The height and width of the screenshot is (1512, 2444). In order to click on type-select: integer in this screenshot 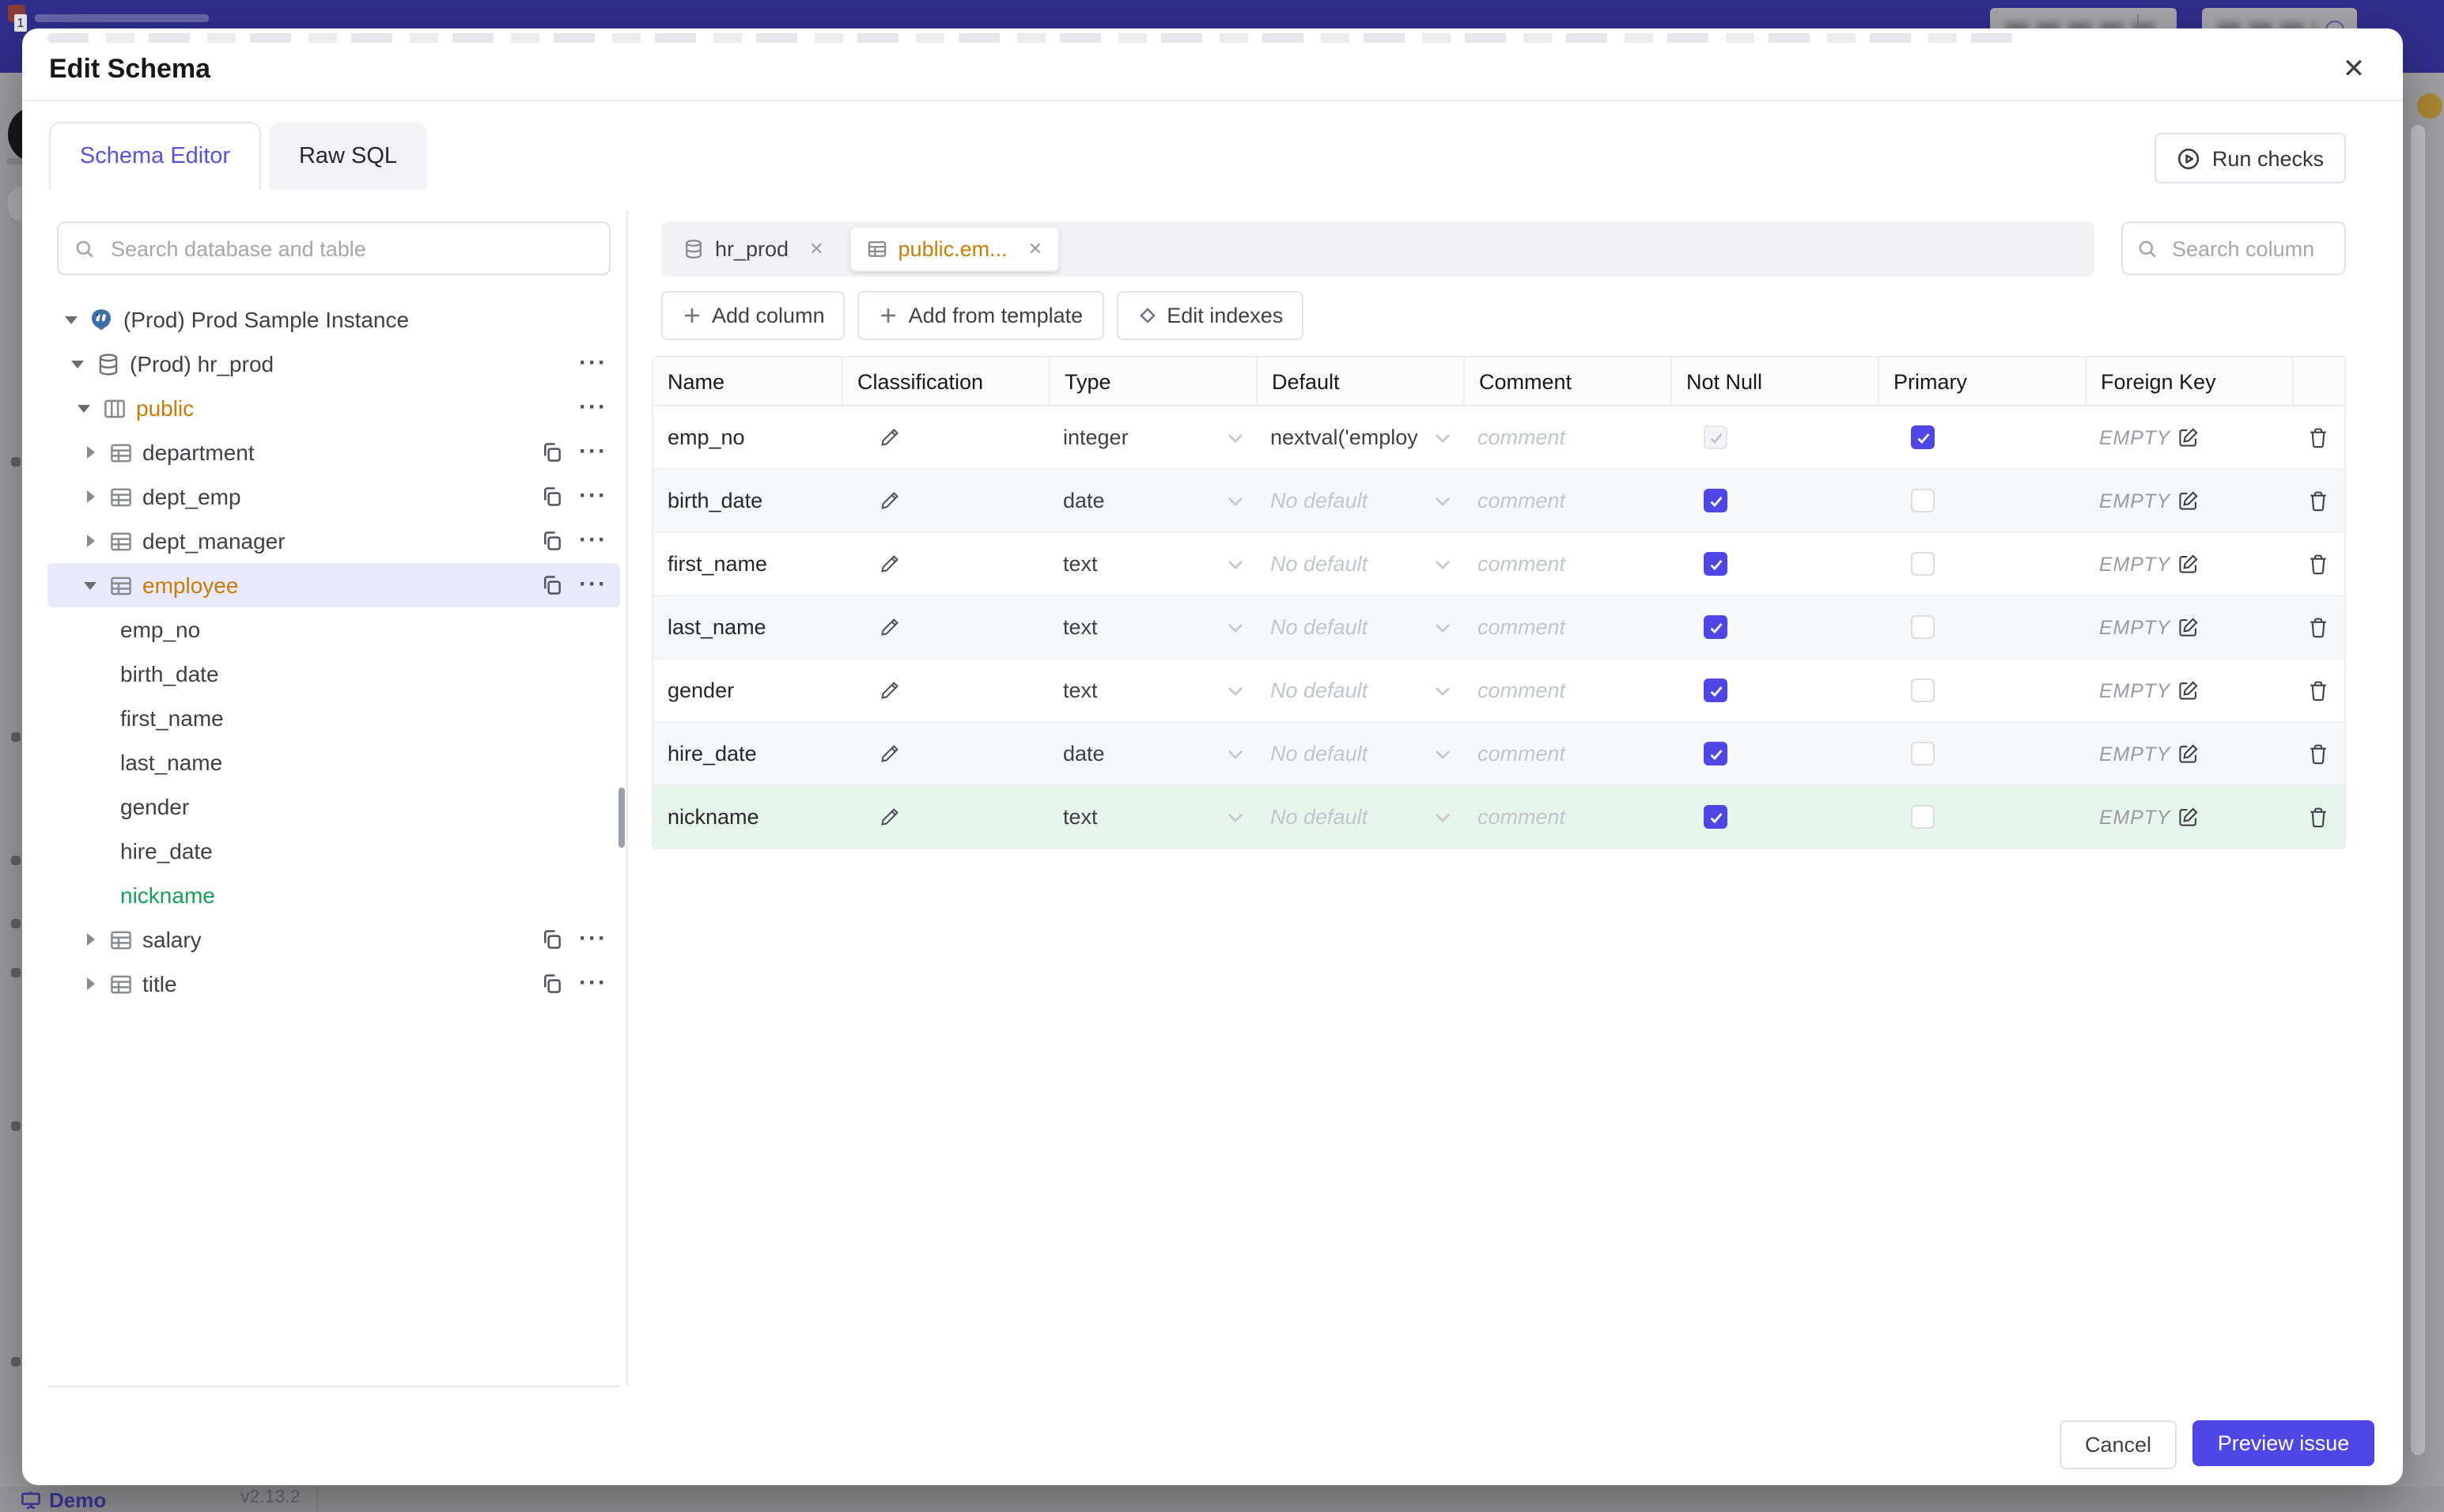, I will do `click(1152, 437)`.